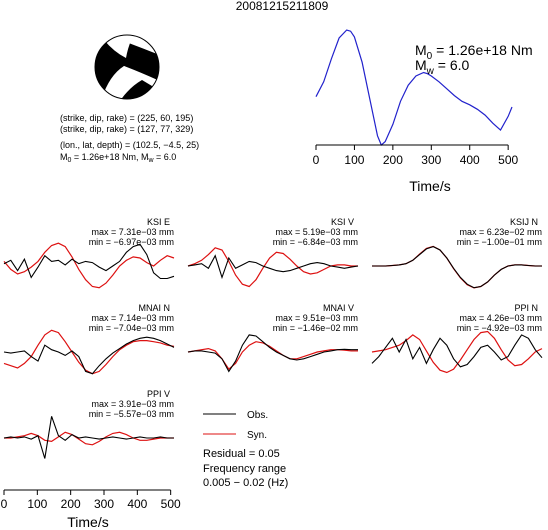 This screenshot has height=530, width=548. What do you see at coordinates (137, 504) in the screenshot?
I see `waveform-tick-label: 400` at bounding box center [137, 504].